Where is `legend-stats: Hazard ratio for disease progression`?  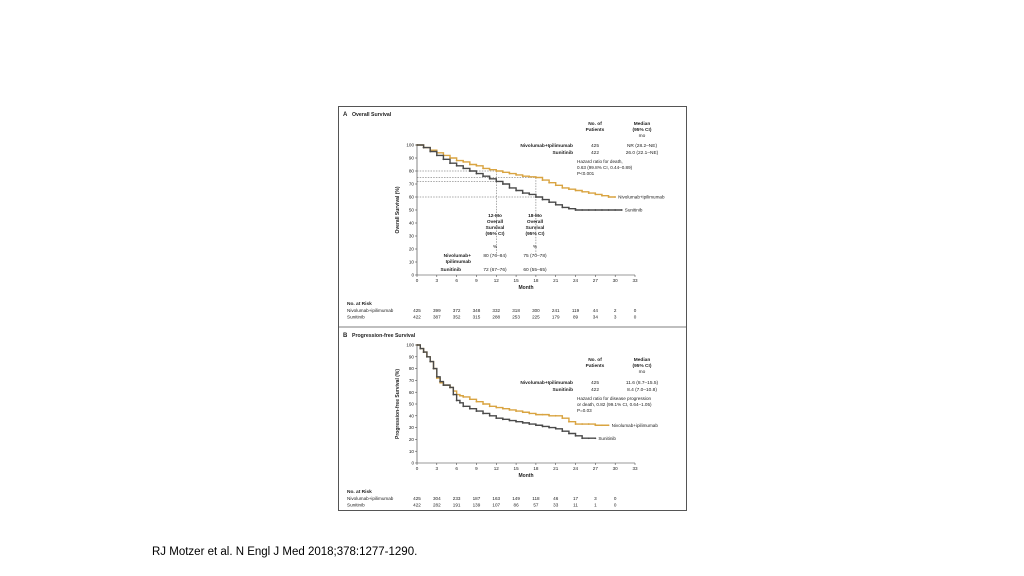
legend-stats: Hazard ratio for disease progression is located at coordinates (614, 398).